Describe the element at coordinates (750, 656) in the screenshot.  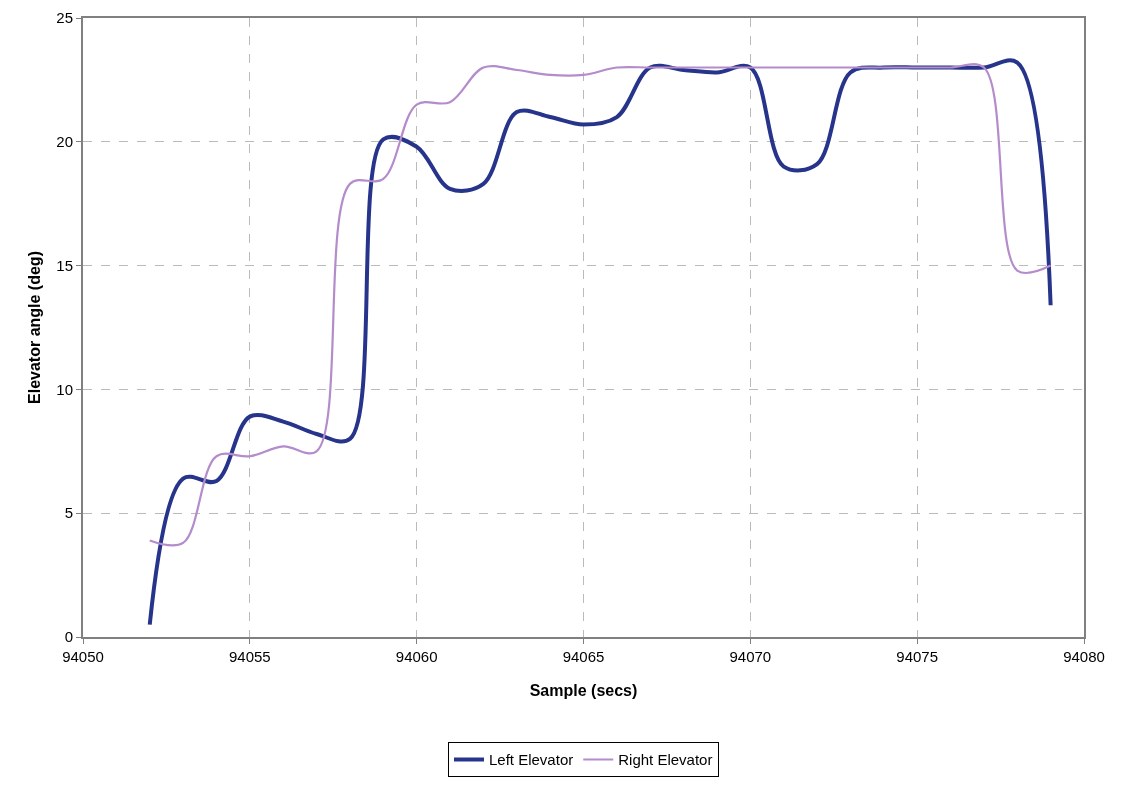
I see `x-tick-label: 94070` at that location.